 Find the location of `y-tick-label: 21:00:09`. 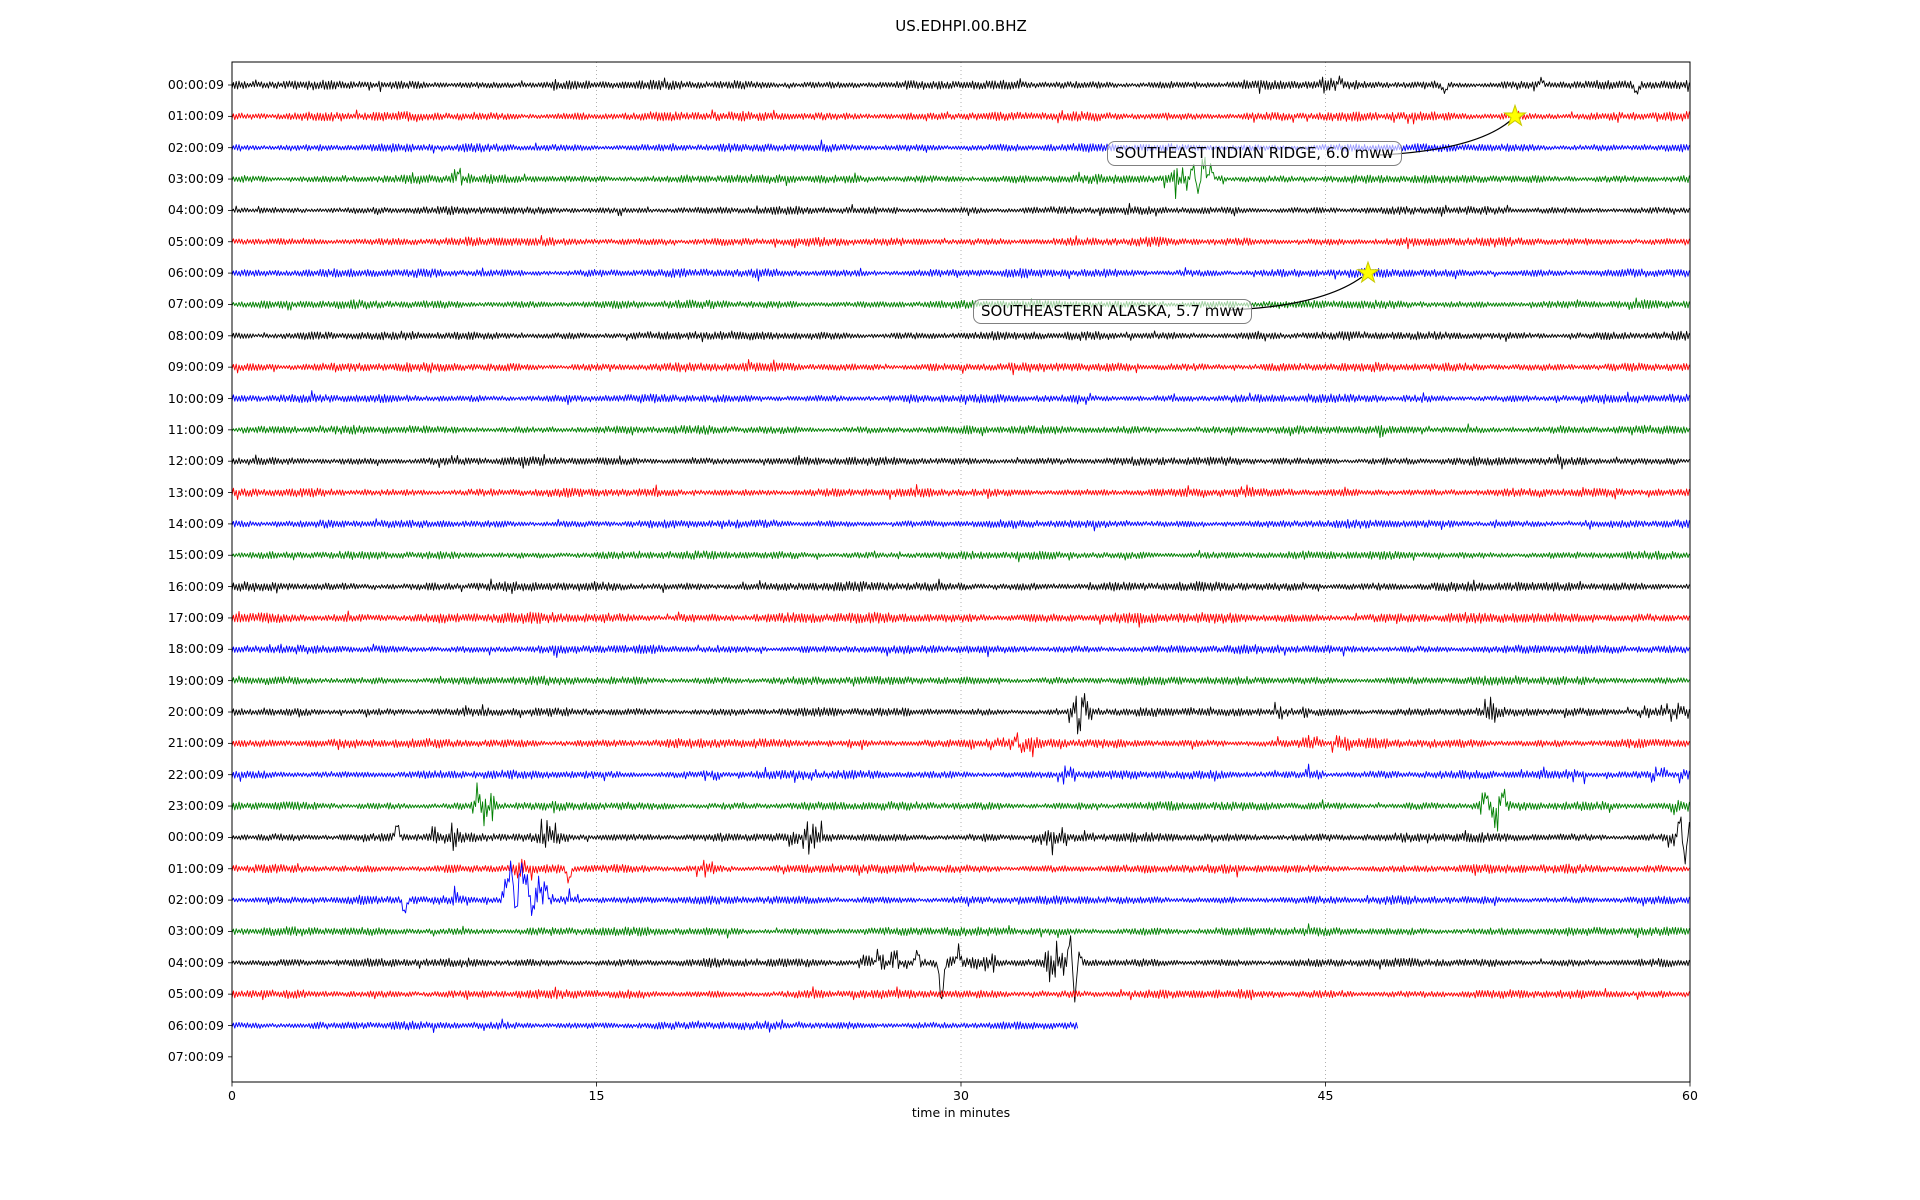

y-tick-label: 21:00:09 is located at coordinates (195, 743).